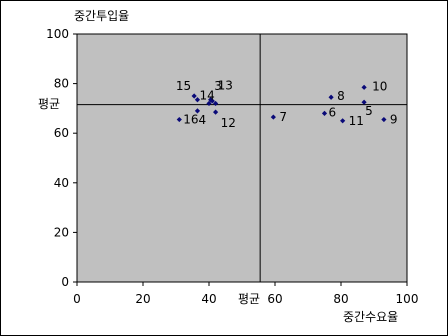  I want to click on x-tick-label: 40, so click(208, 299).